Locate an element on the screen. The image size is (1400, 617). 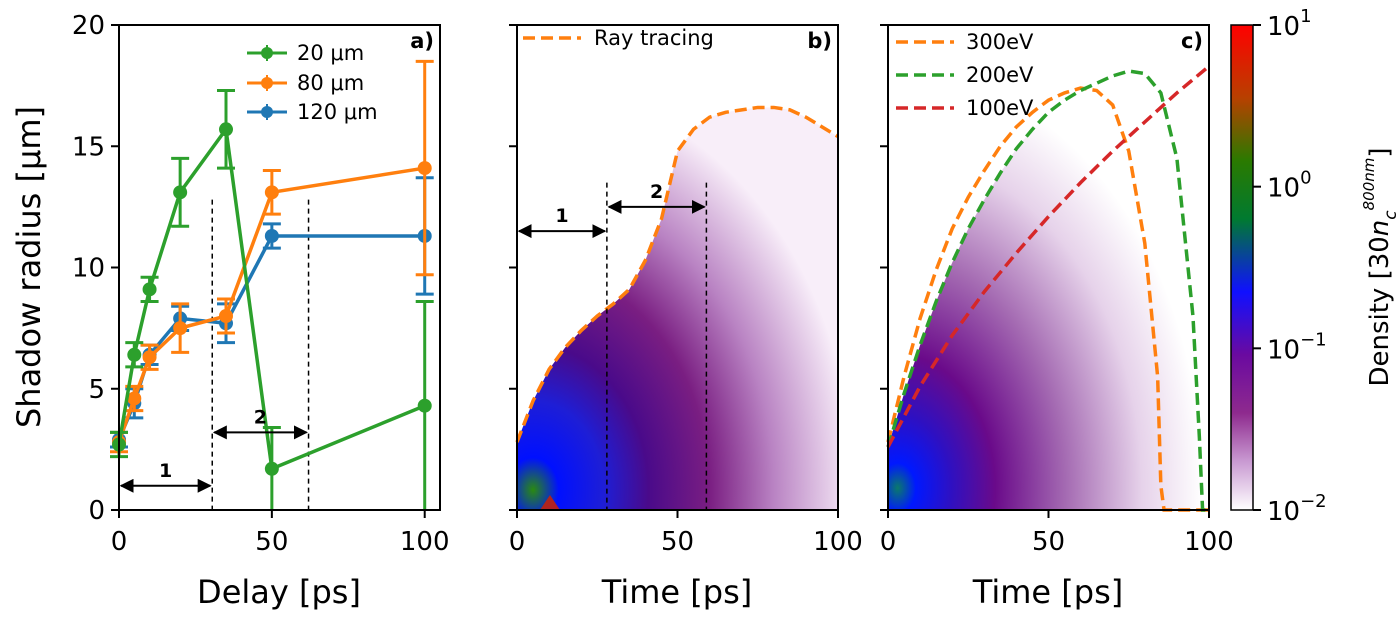
colorbar-tick-label: 10⁰ is located at coordinates (1289, 186).